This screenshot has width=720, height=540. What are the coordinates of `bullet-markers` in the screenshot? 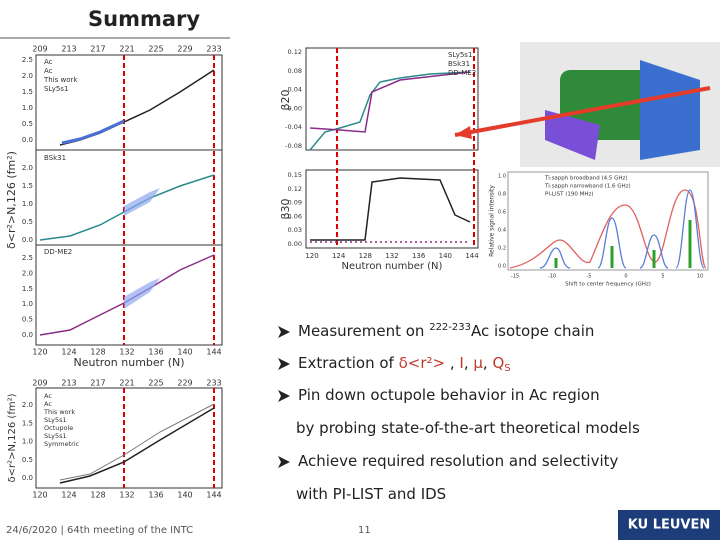 It's located at (284, 397).